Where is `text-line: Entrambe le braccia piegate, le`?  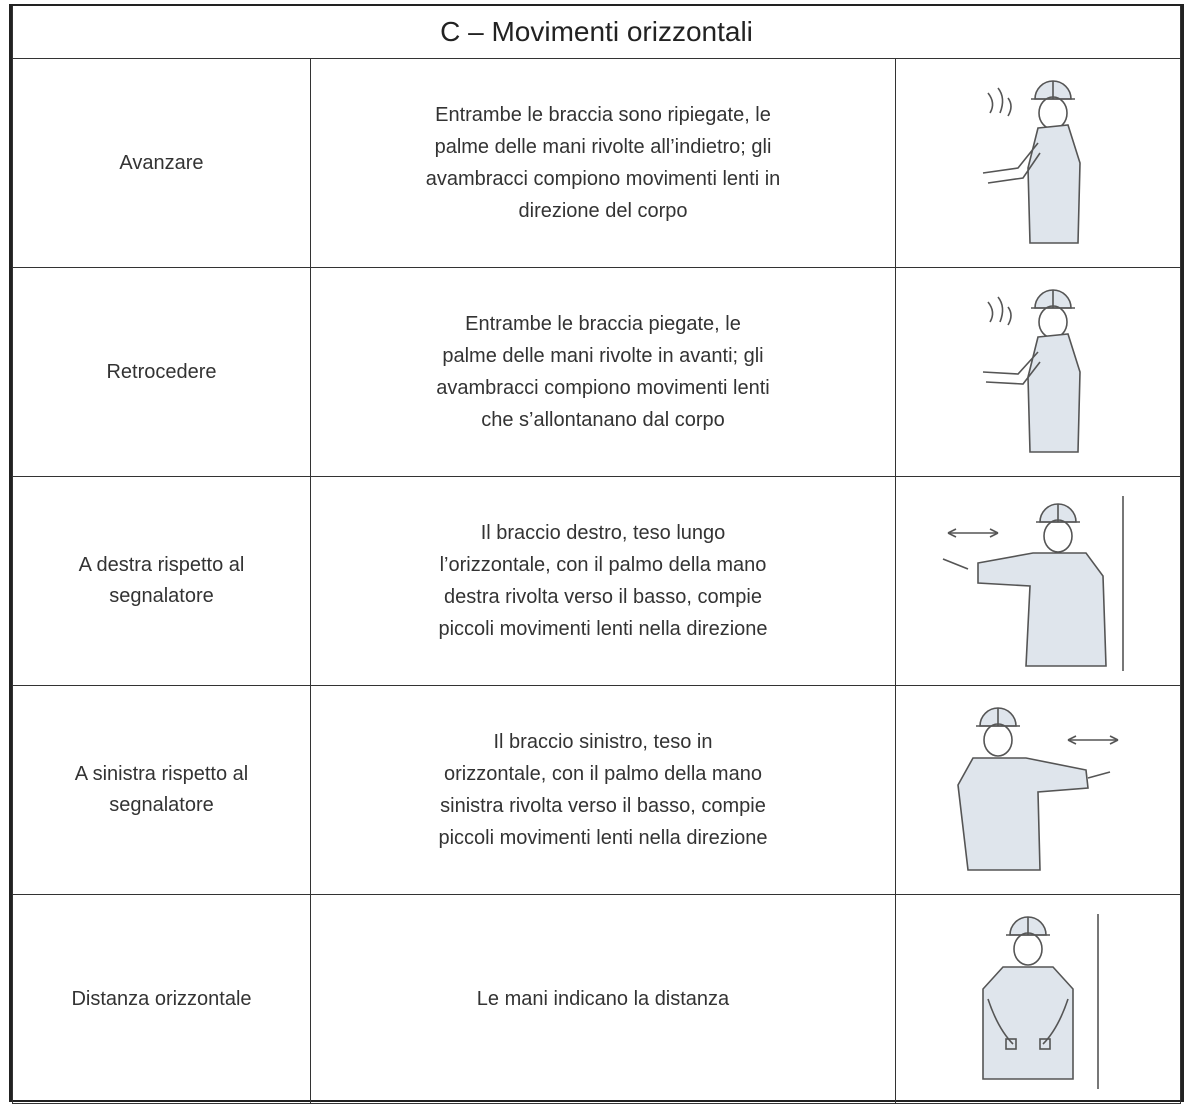 text-line: Entrambe le braccia piegate, le is located at coordinates (603, 324).